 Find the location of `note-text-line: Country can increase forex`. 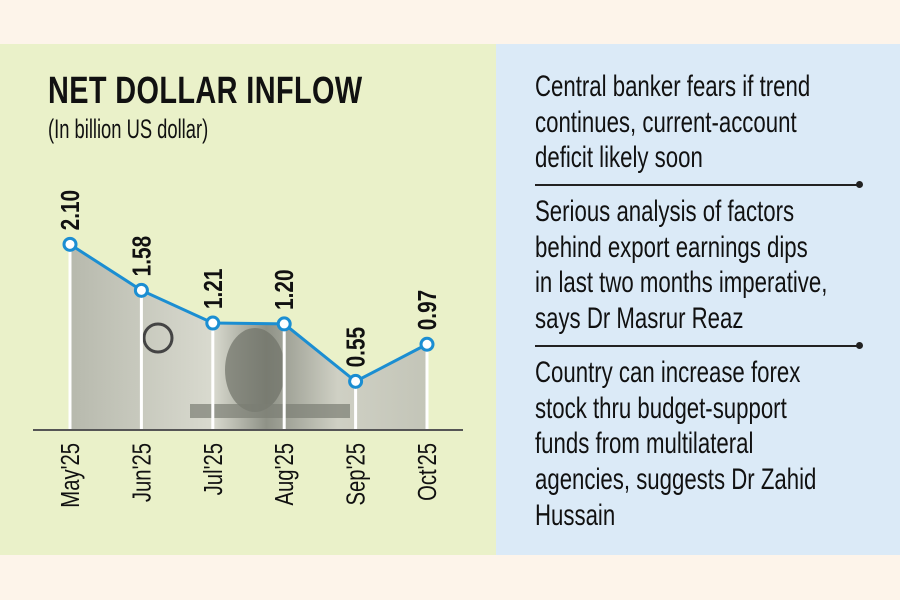

note-text-line: Country can increase forex is located at coordinates (668, 372).